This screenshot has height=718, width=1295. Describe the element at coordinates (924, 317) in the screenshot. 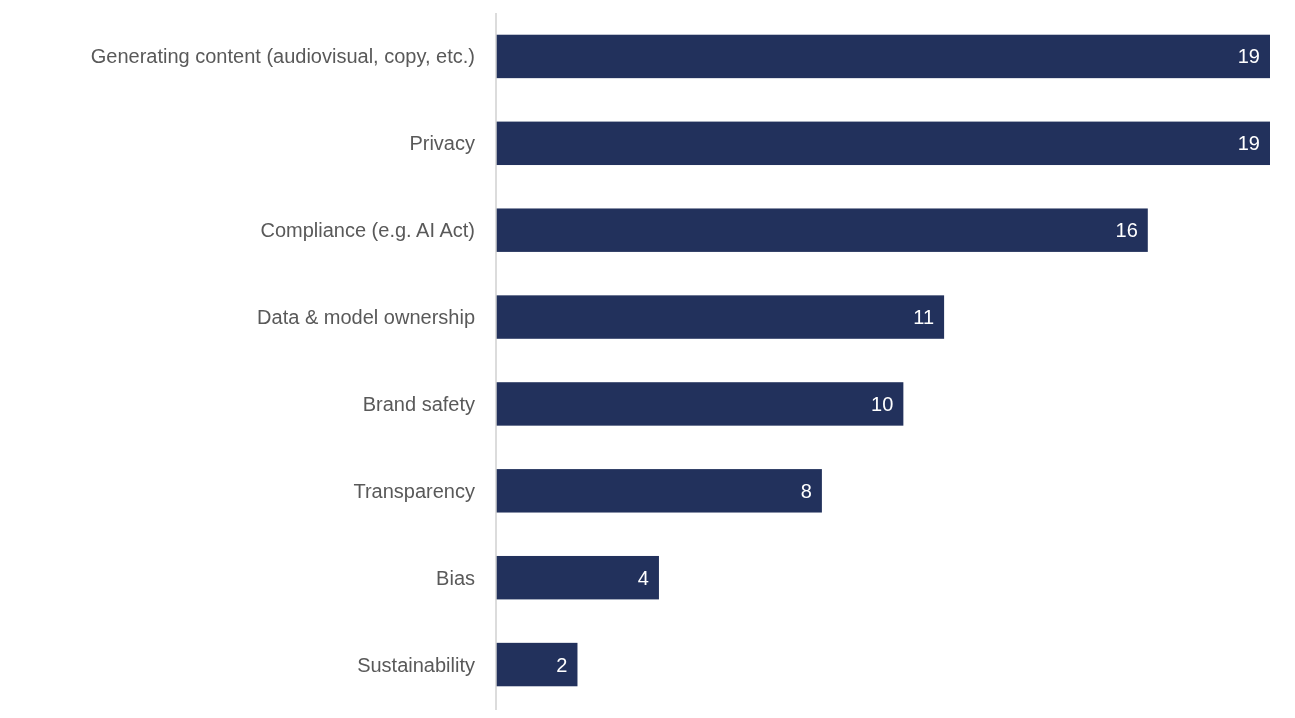

I see `data-label: 11` at that location.